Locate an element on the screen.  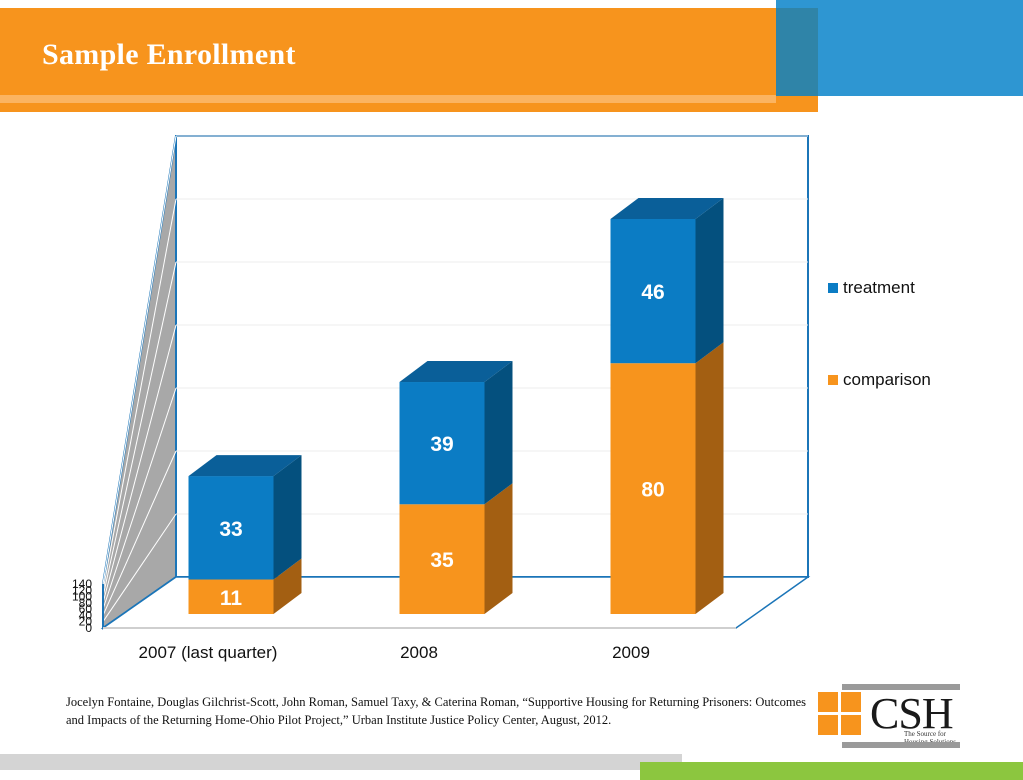
csh-logo: CSH The Source for Housing Solutions is located at coordinates (893, 717).